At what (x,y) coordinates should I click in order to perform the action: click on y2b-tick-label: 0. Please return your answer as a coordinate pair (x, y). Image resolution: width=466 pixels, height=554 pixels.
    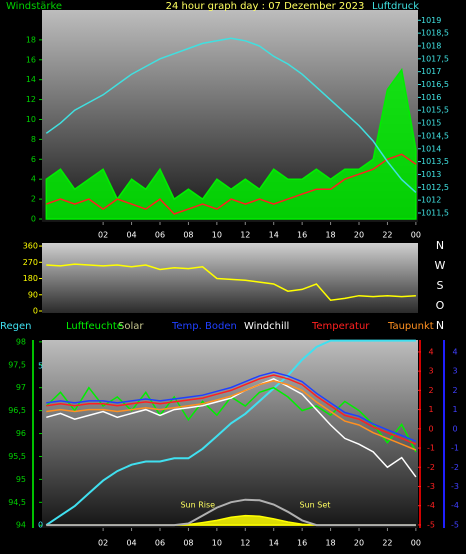
    Looking at the image, I should click on (454, 428).